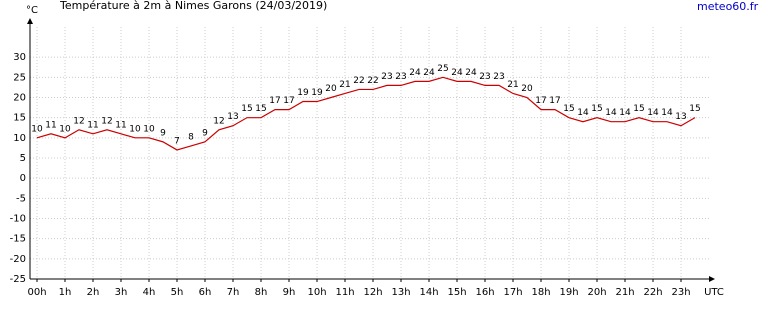  I want to click on x-tick-label: 1h, so click(65, 292).